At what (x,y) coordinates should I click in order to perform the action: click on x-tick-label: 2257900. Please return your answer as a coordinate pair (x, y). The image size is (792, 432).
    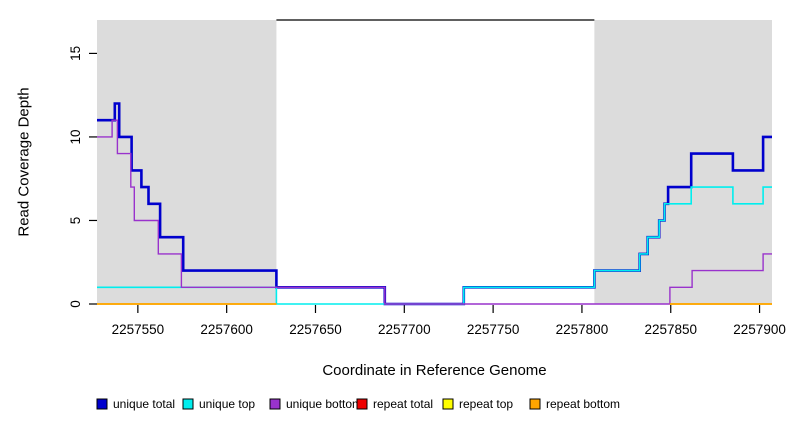
    Looking at the image, I should click on (759, 329).